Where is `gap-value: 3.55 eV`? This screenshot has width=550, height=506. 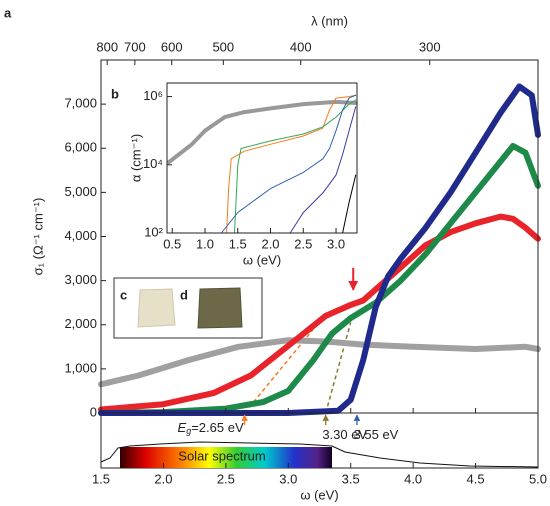
gap-value: 3.55 eV is located at coordinates (376, 434).